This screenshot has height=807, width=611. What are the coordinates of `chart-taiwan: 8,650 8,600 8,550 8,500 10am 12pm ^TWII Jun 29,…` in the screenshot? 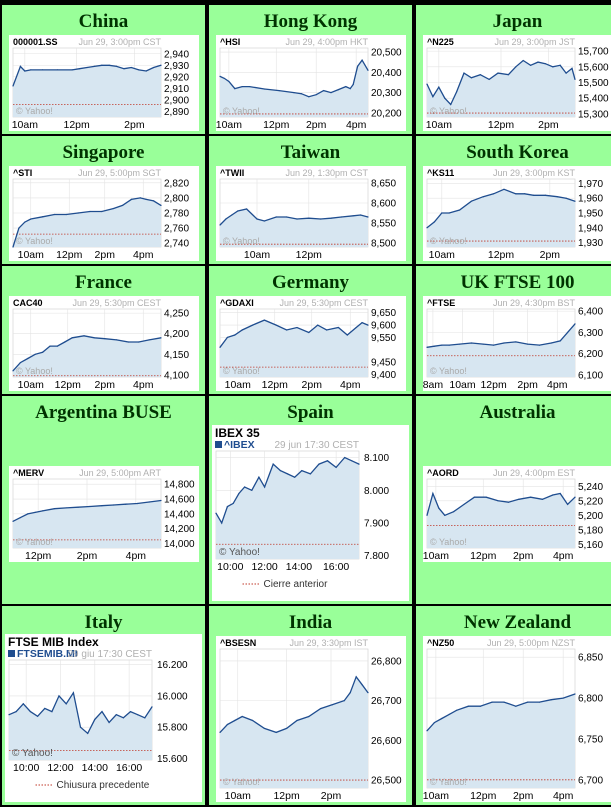 It's located at (311, 213).